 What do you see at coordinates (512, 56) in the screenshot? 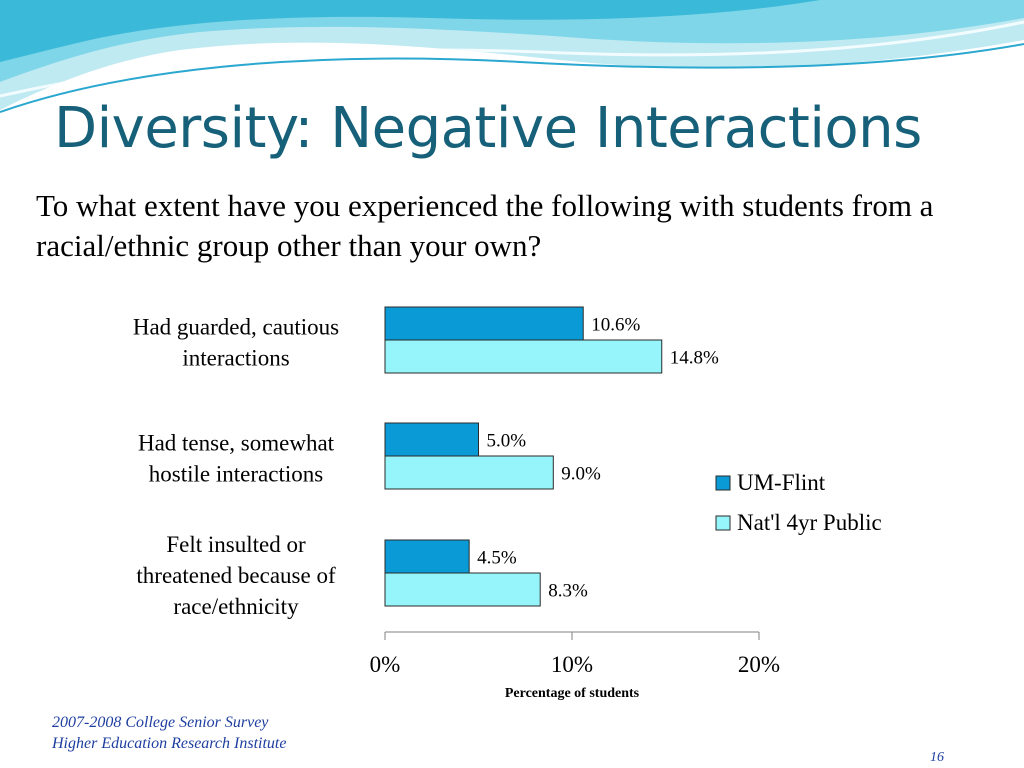
I see `header-wave-decoration` at bounding box center [512, 56].